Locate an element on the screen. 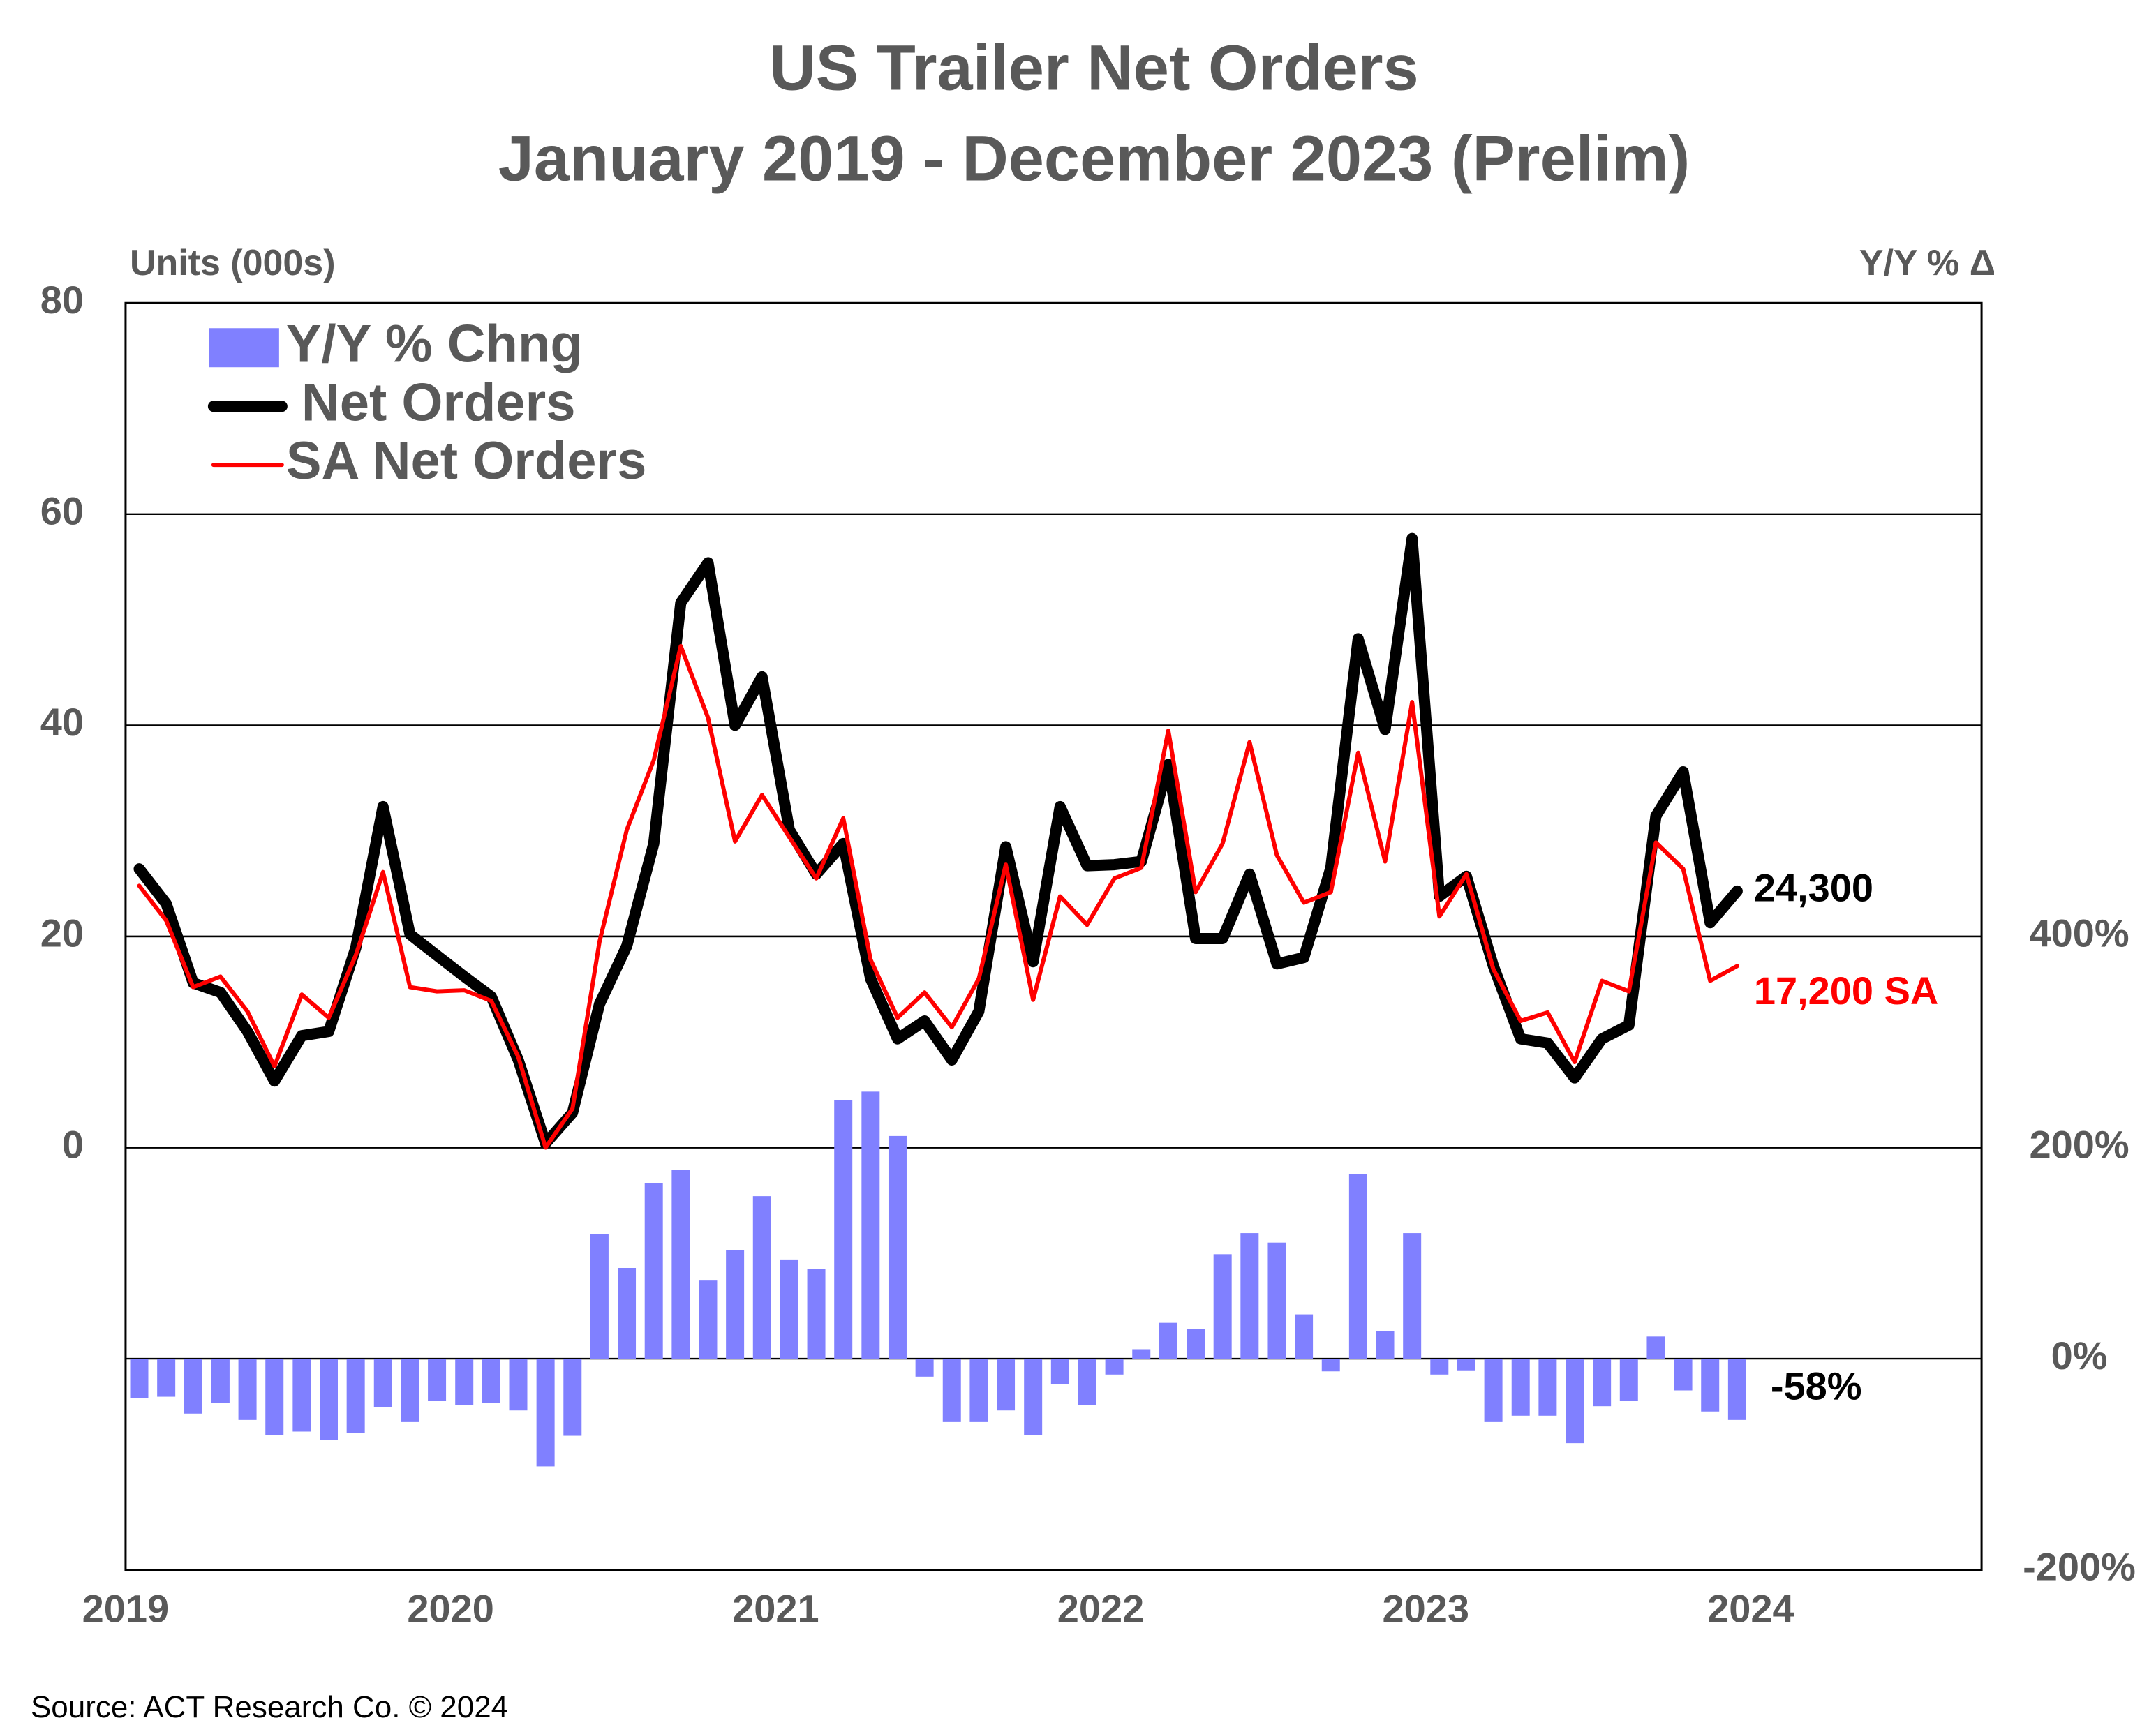  y-axis-label: Units (000s) is located at coordinates (233, 263).